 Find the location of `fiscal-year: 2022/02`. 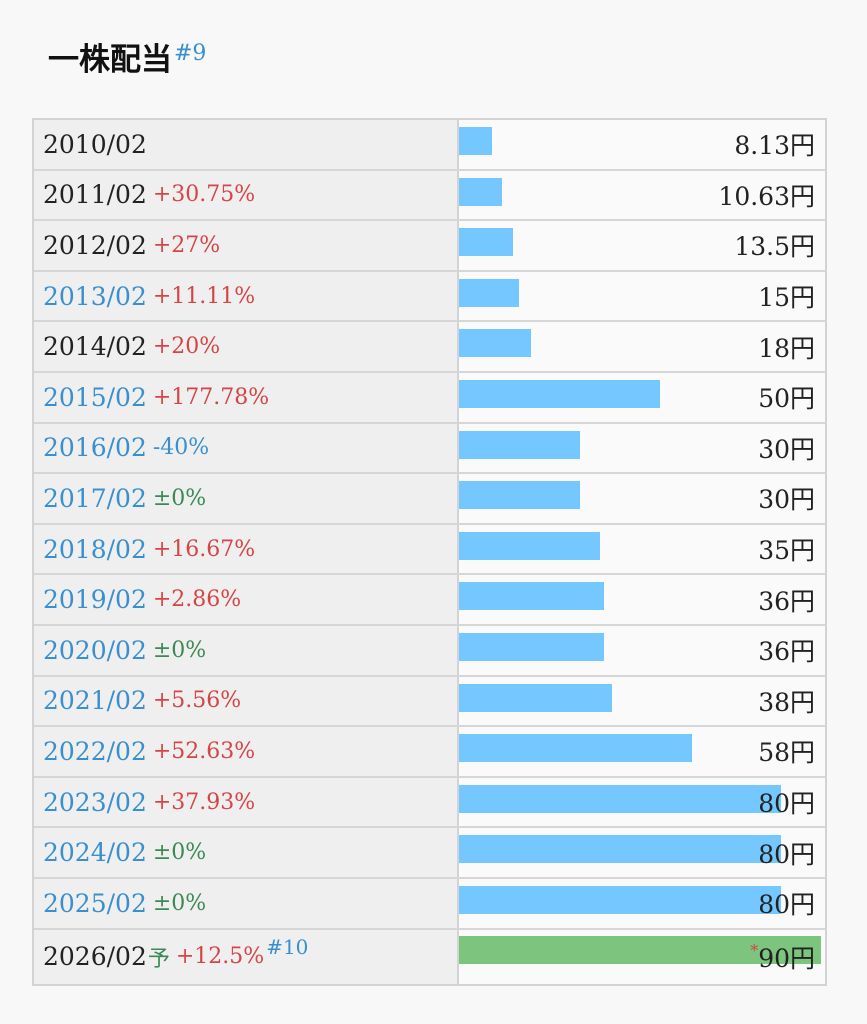

fiscal-year: 2022/02 is located at coordinates (95, 751).